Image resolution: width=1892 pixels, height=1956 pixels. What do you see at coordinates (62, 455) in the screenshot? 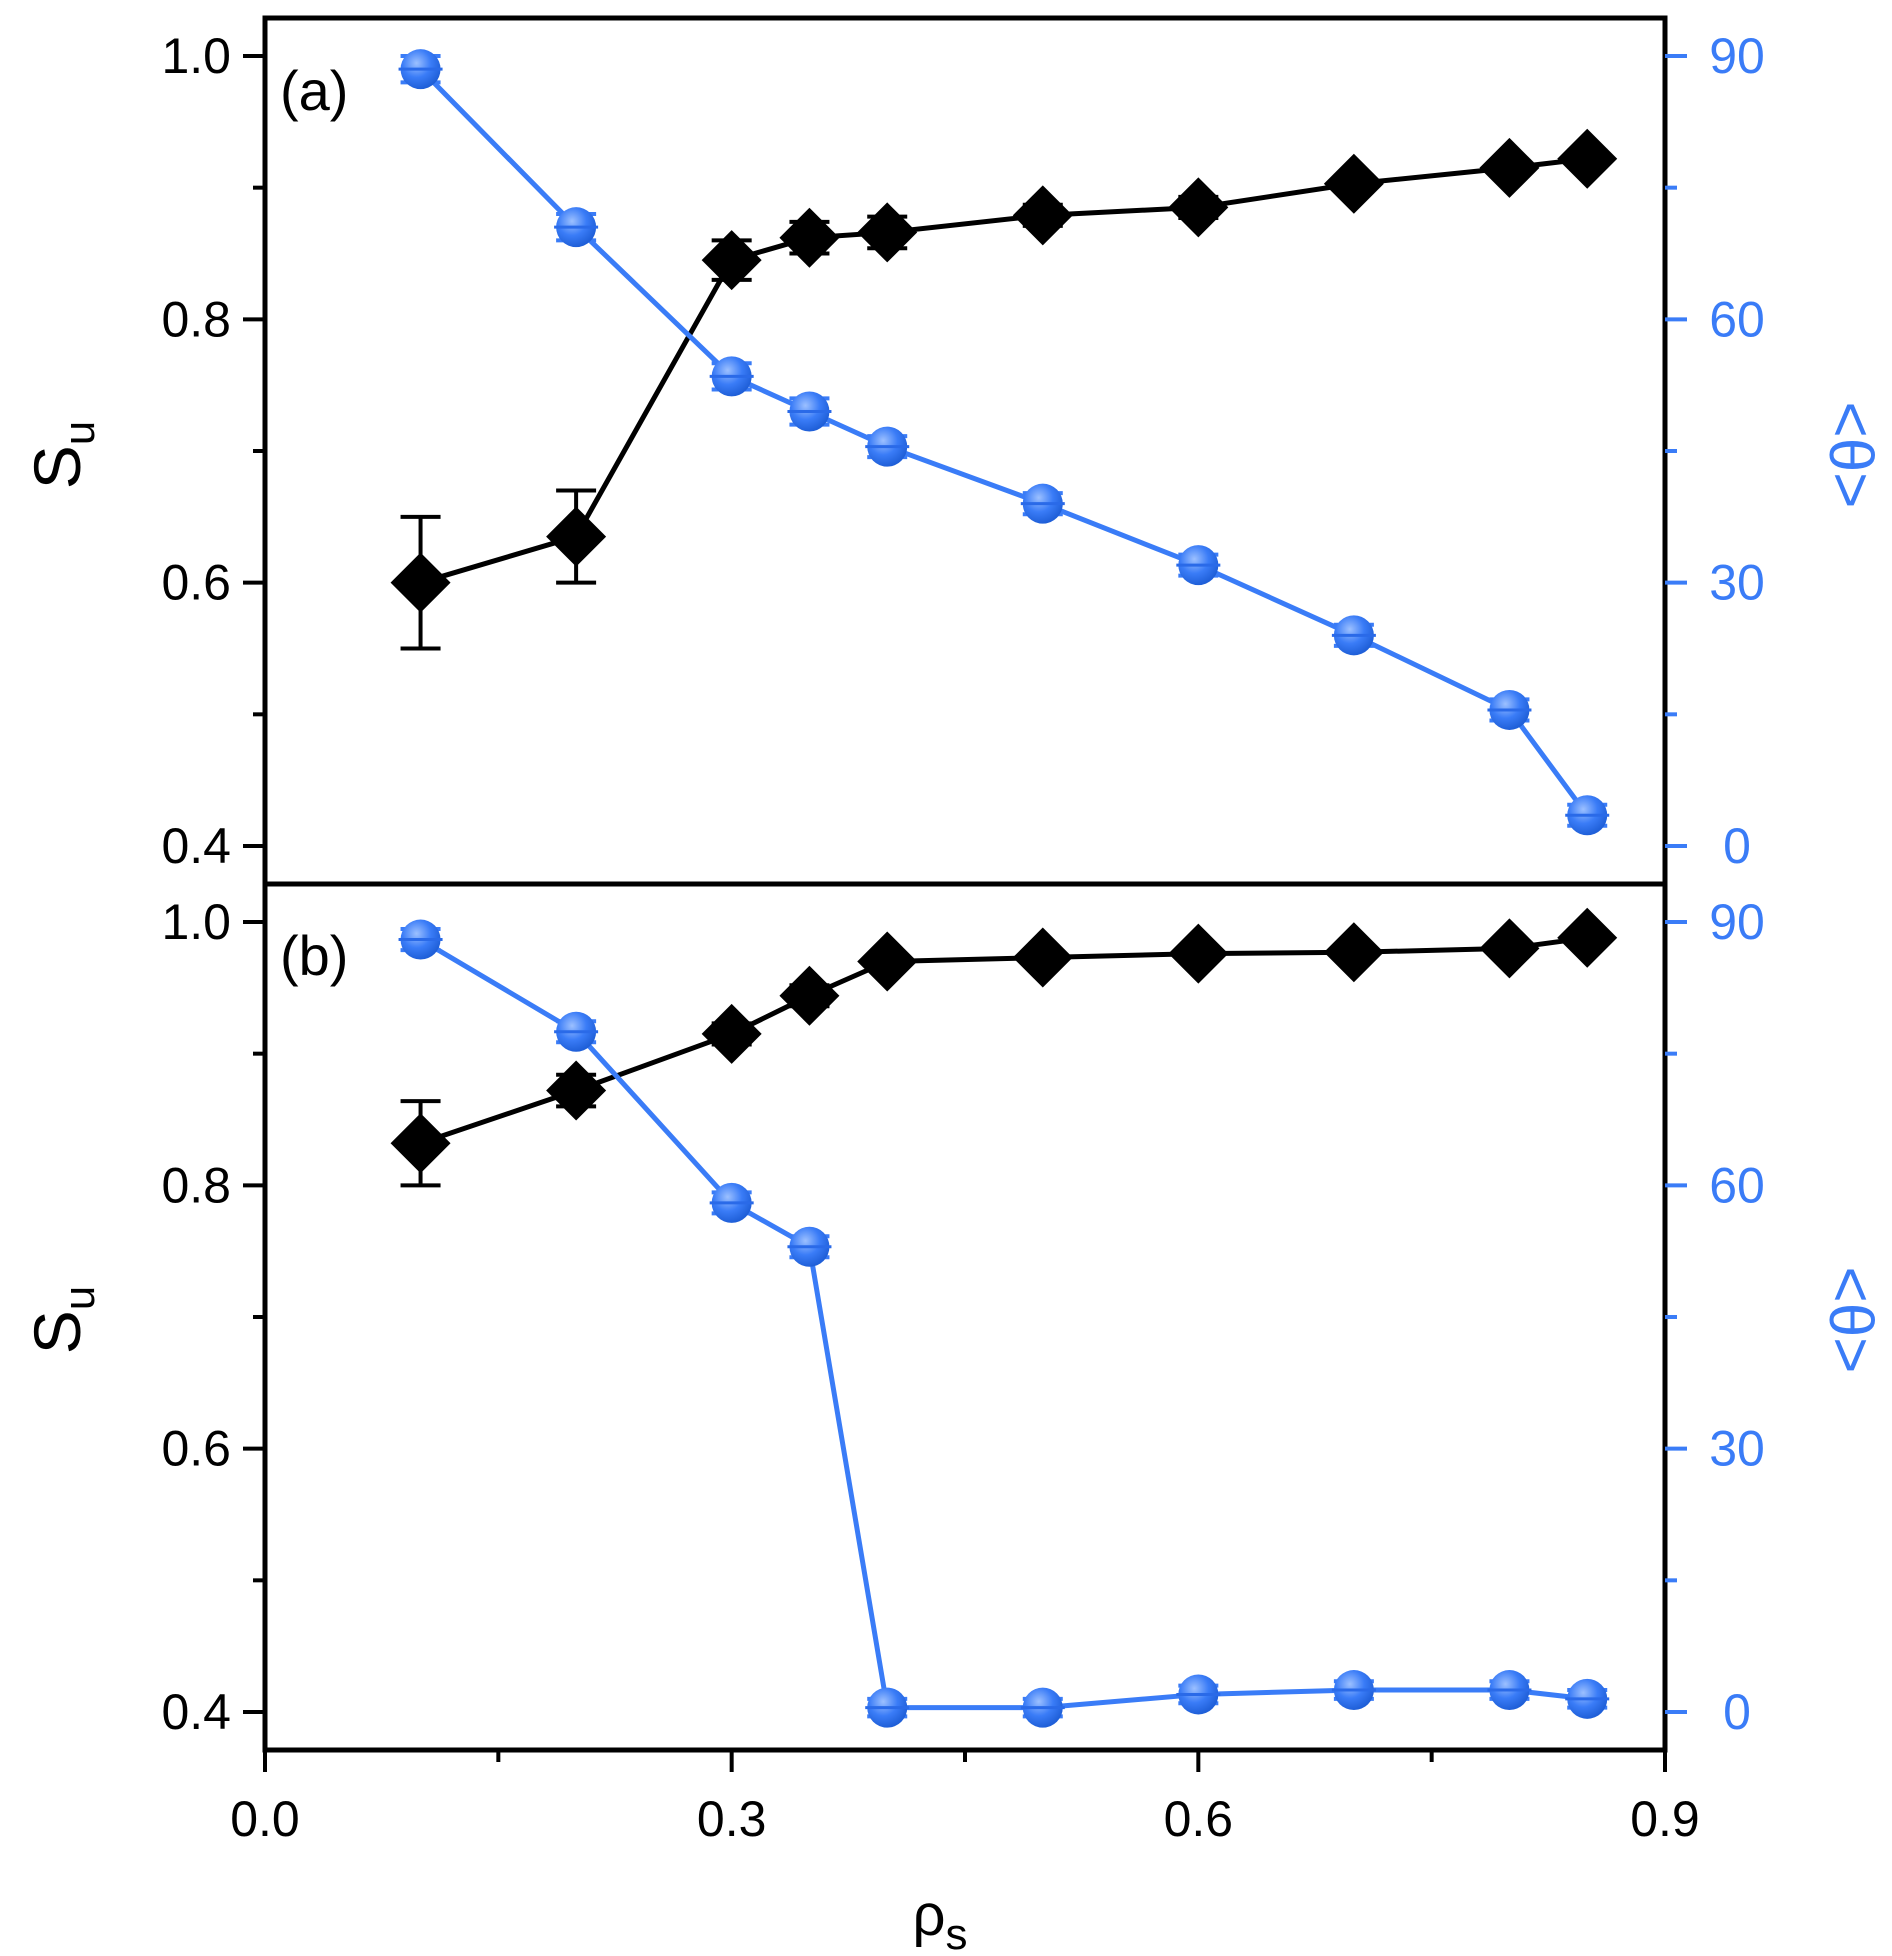
I see `panel-a-y-left-title: Su` at bounding box center [62, 455].